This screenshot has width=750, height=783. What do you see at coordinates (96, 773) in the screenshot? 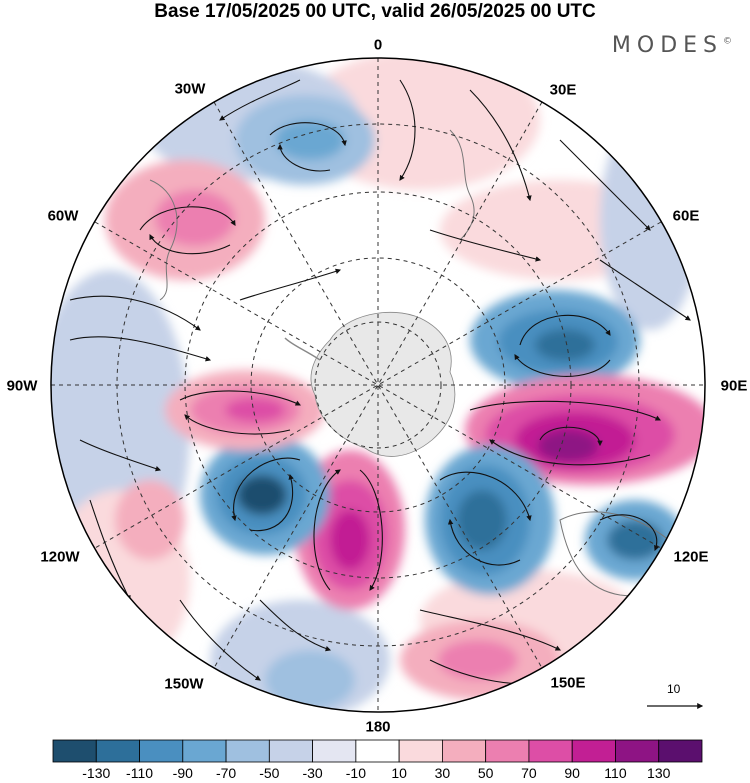
I see `colorbar-tick-label: -130` at bounding box center [96, 773].